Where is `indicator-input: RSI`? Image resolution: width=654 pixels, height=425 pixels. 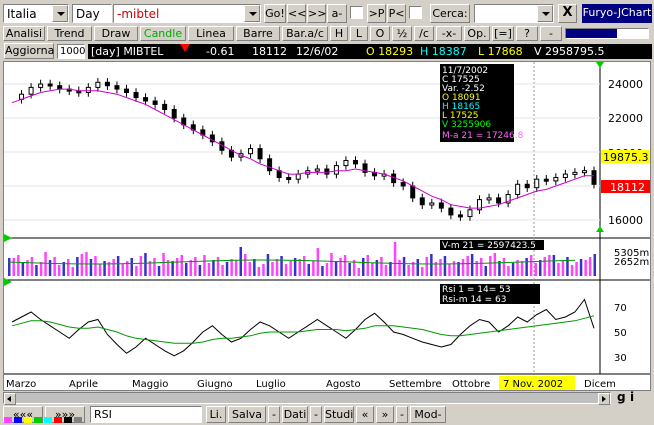 indicator-input: RSI is located at coordinates (146, 414).